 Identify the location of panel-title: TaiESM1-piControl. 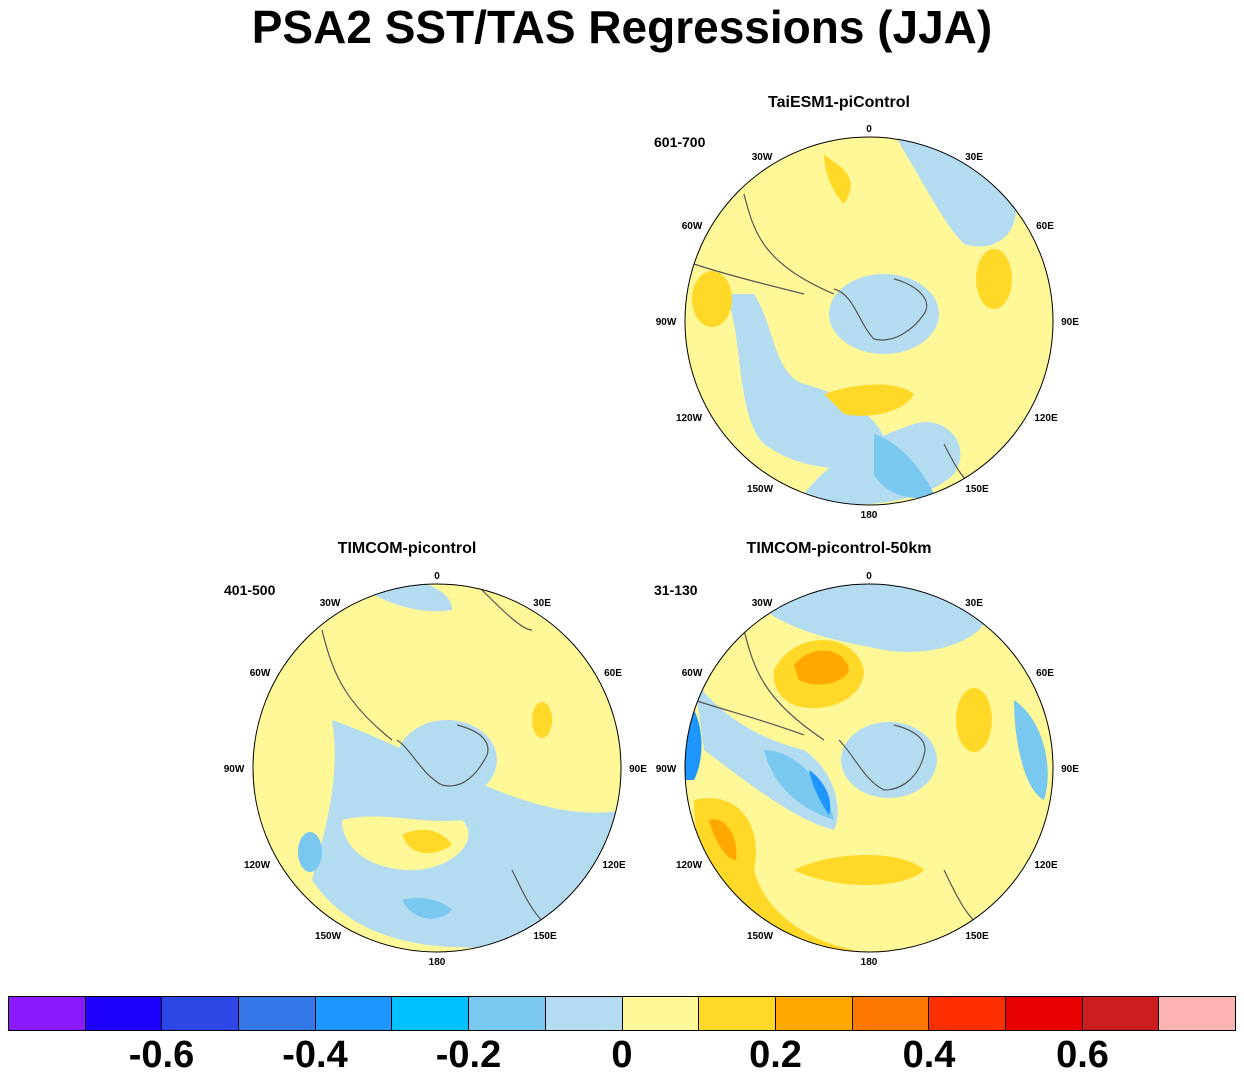
(839, 102).